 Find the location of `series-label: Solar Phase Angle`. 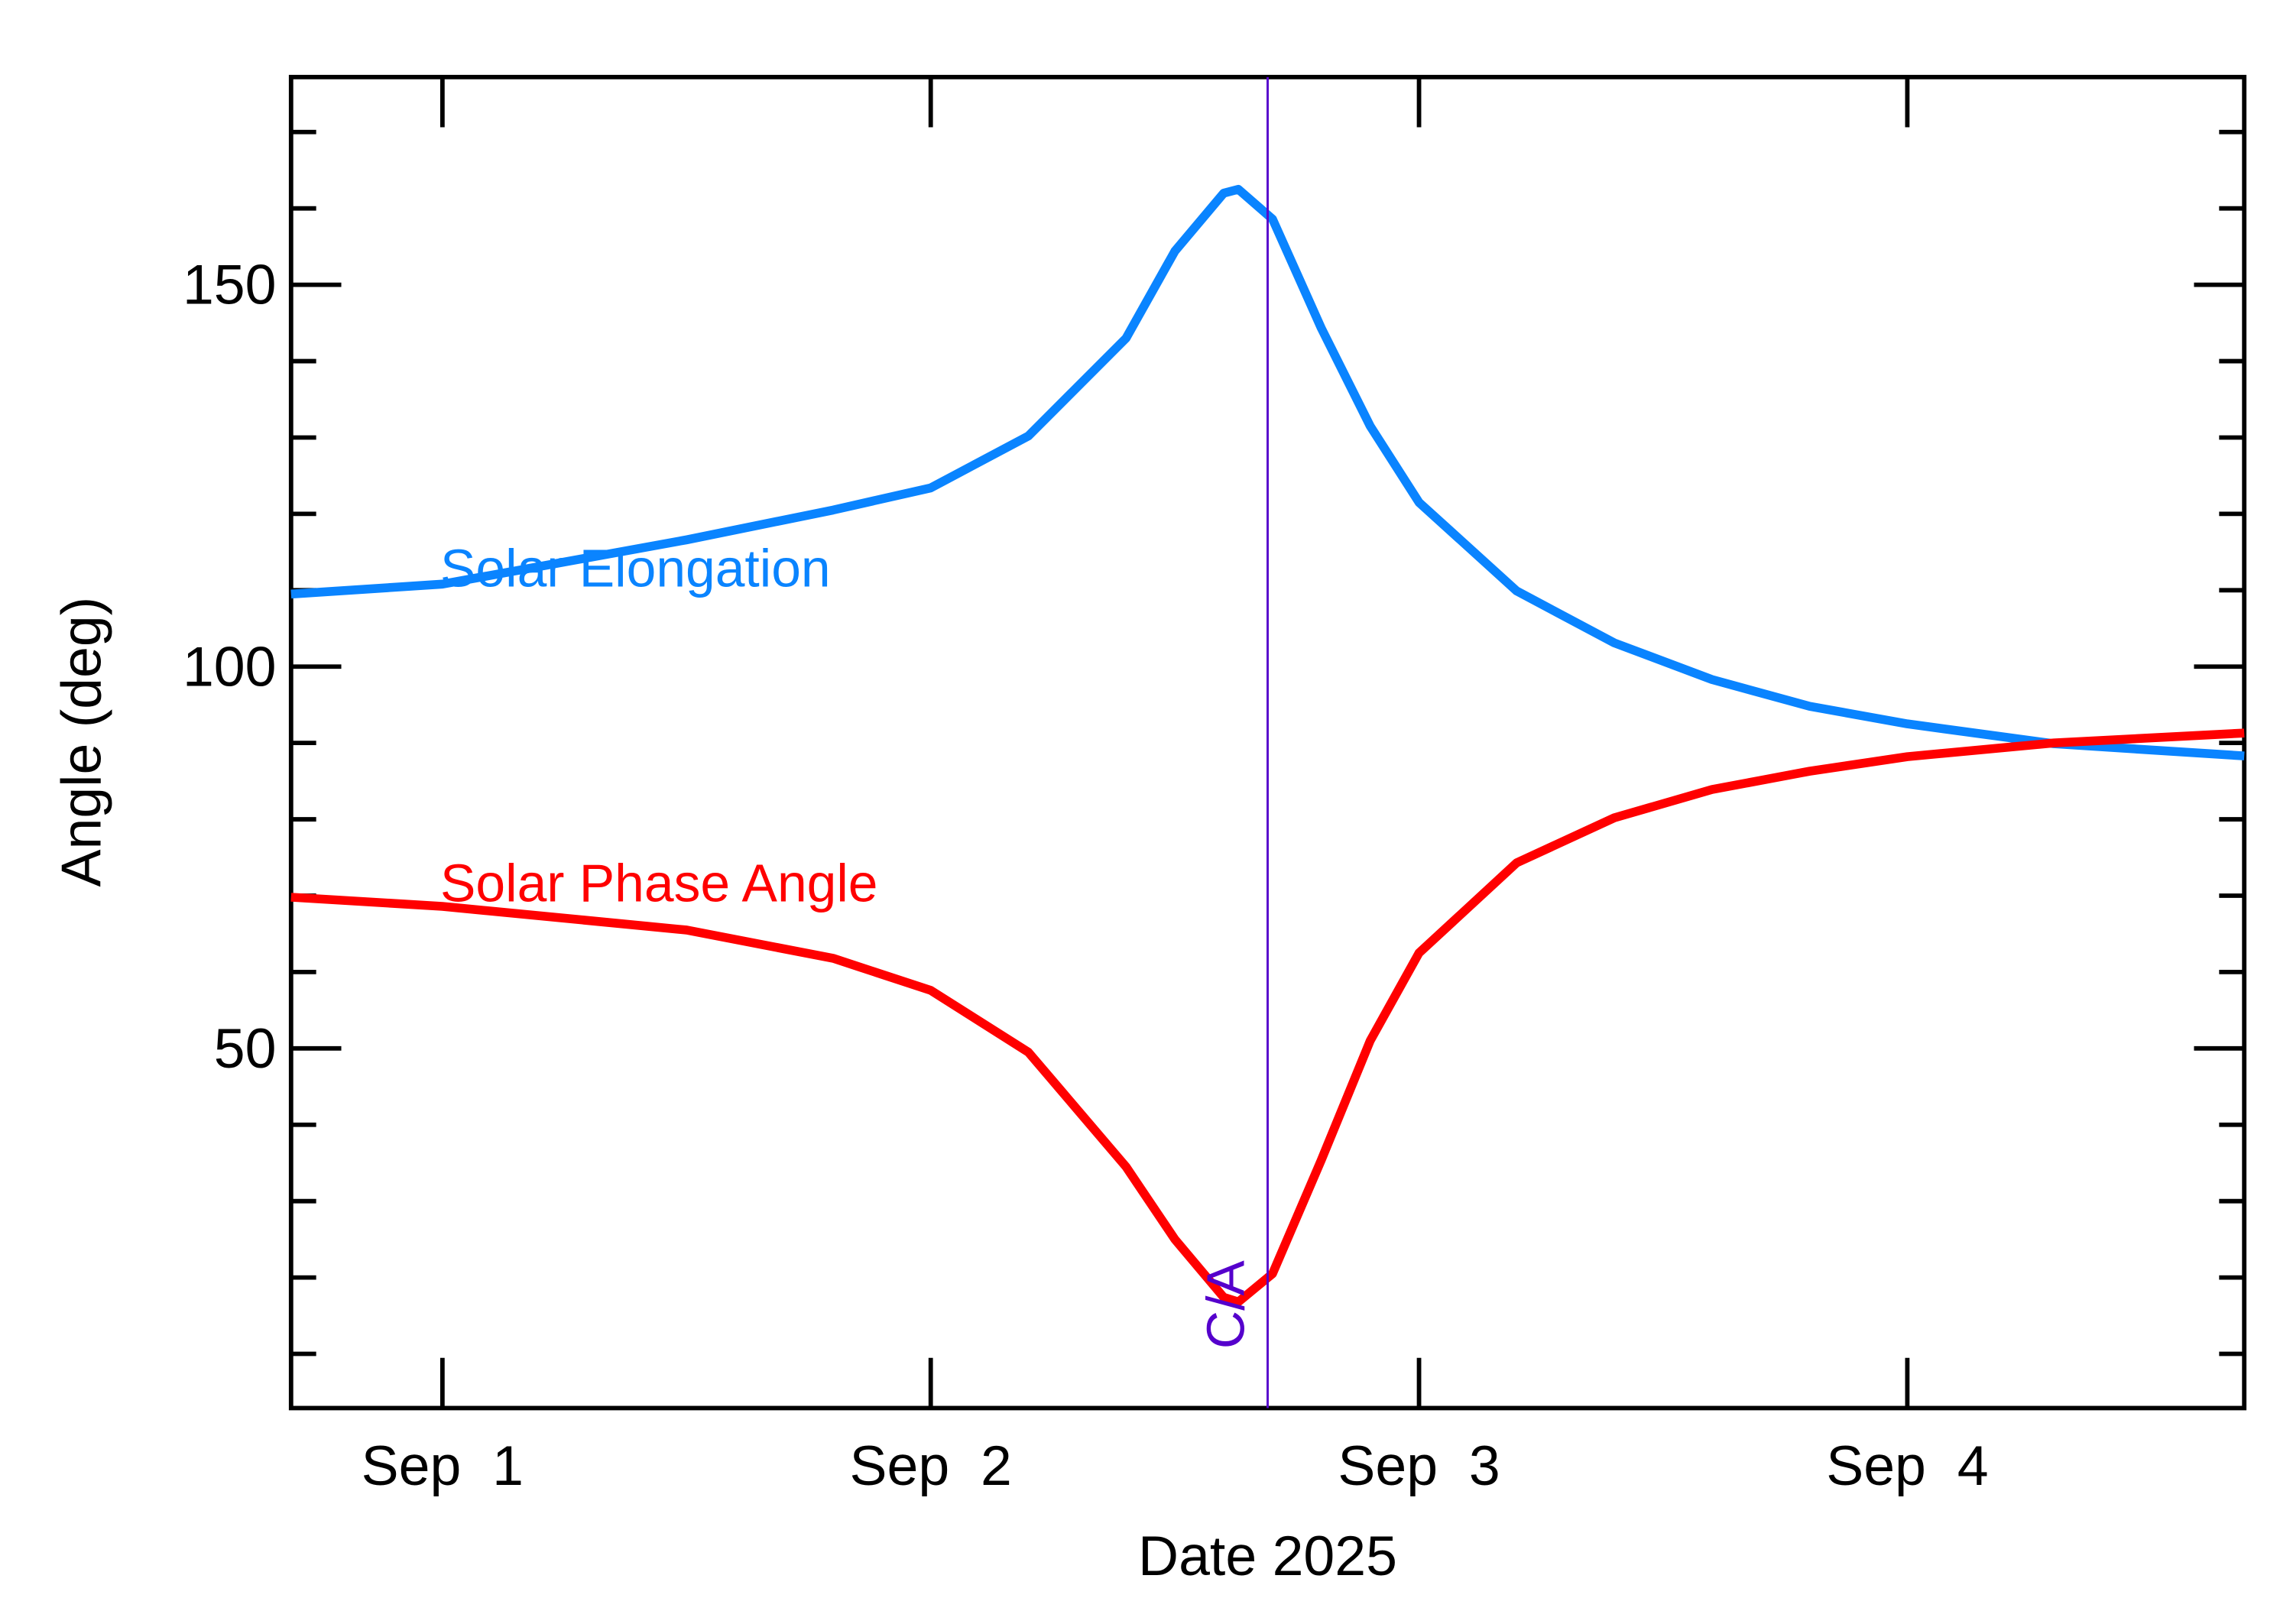

series-label: Solar Phase Angle is located at coordinates (658, 882).